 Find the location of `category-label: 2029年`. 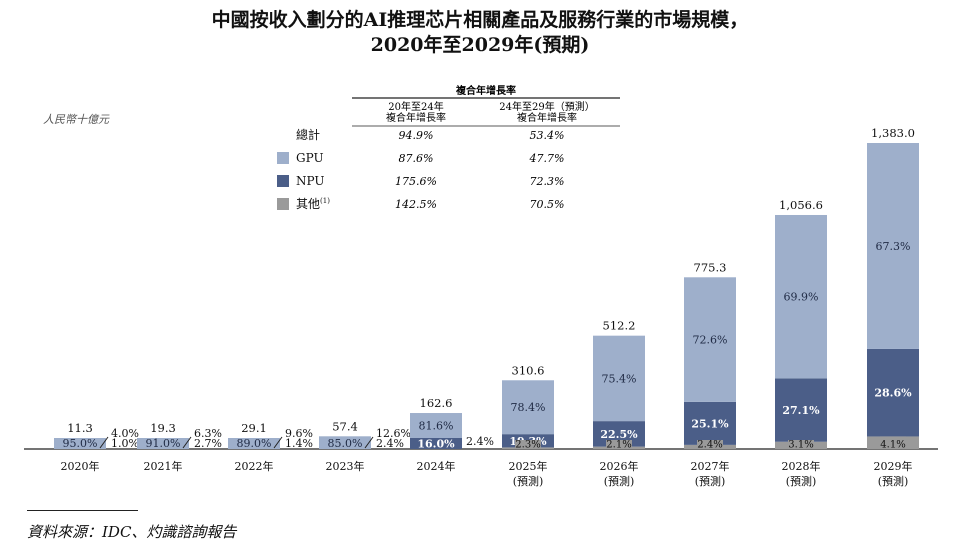

category-label: 2029年 is located at coordinates (893, 466).